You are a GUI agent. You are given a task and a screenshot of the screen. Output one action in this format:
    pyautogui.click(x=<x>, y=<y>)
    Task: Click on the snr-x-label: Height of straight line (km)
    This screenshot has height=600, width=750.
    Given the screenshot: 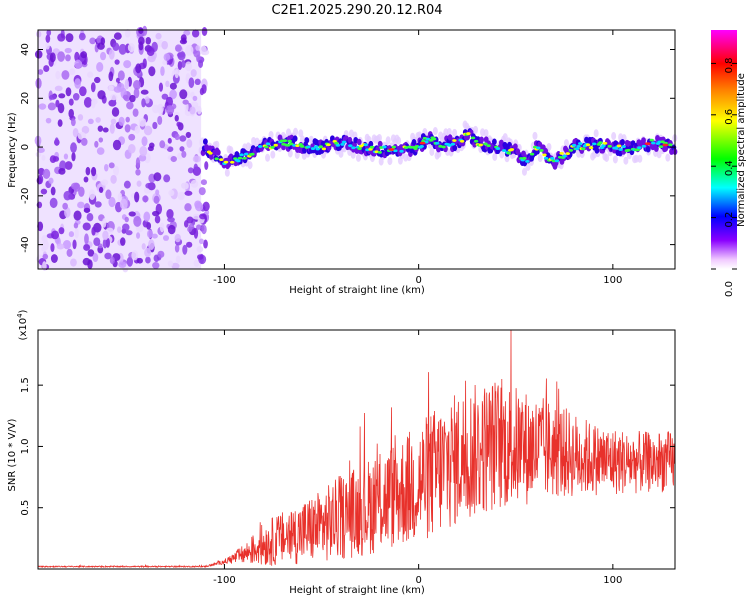 What is the action you would take?
    pyautogui.click(x=357, y=590)
    